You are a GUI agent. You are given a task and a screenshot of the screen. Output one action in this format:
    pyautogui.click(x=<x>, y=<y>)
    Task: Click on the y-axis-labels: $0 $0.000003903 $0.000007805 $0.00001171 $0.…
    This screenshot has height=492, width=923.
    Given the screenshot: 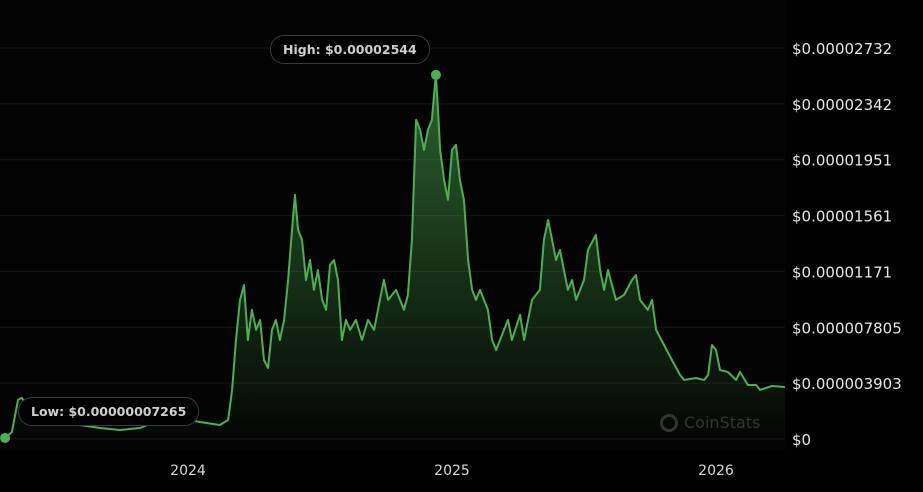 What is the action you would take?
    pyautogui.click(x=847, y=244)
    